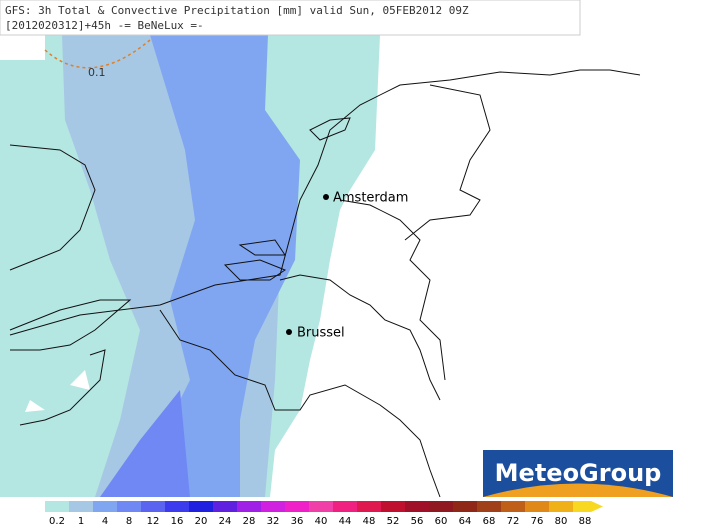 The height and width of the screenshot is (528, 725). I want to click on scale-label: 1, so click(81, 521).